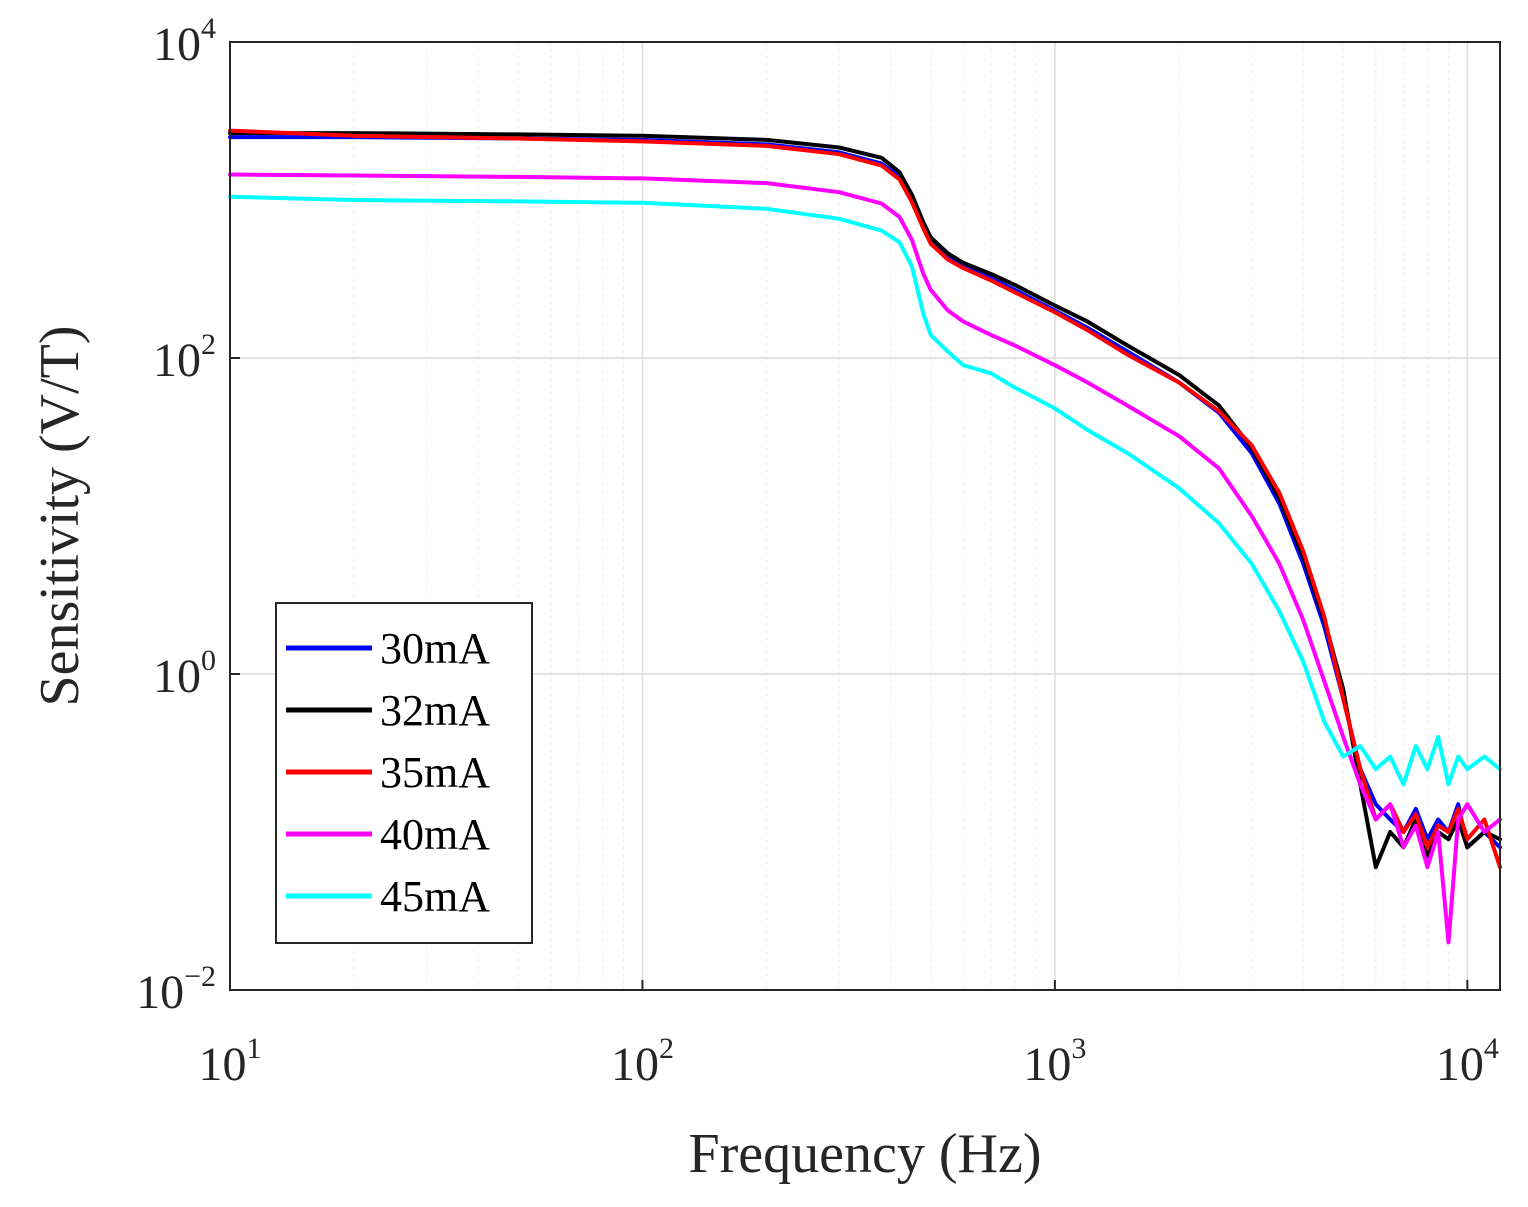 The image size is (1528, 1207). I want to click on y-axis-title: Sensitivity (V/T), so click(60, 515).